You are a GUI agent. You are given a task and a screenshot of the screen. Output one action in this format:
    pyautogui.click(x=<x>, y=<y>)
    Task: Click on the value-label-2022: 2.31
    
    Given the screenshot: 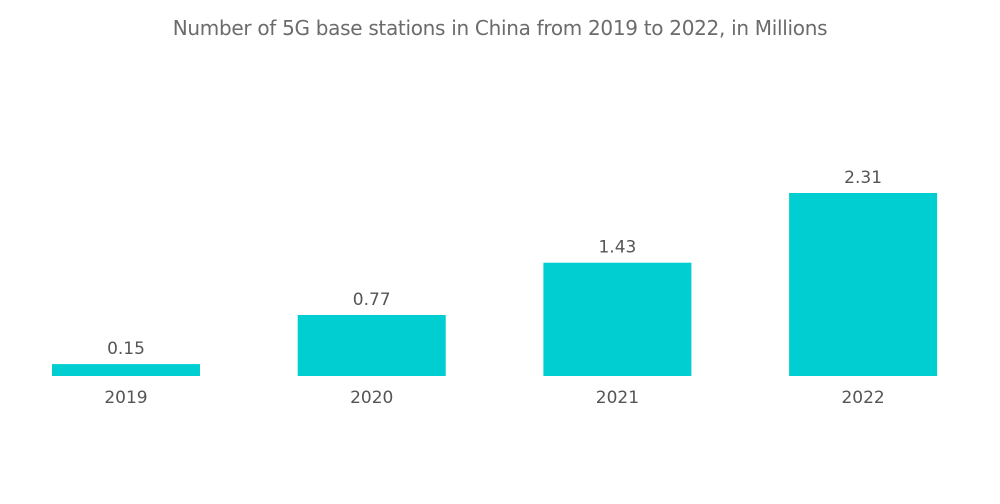 What is the action you would take?
    pyautogui.click(x=863, y=178)
    